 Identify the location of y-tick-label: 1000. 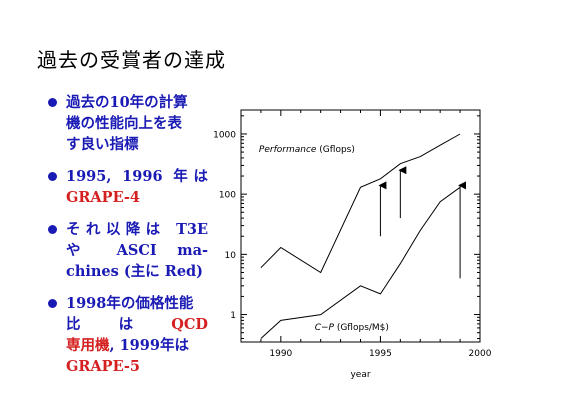
(224, 135).